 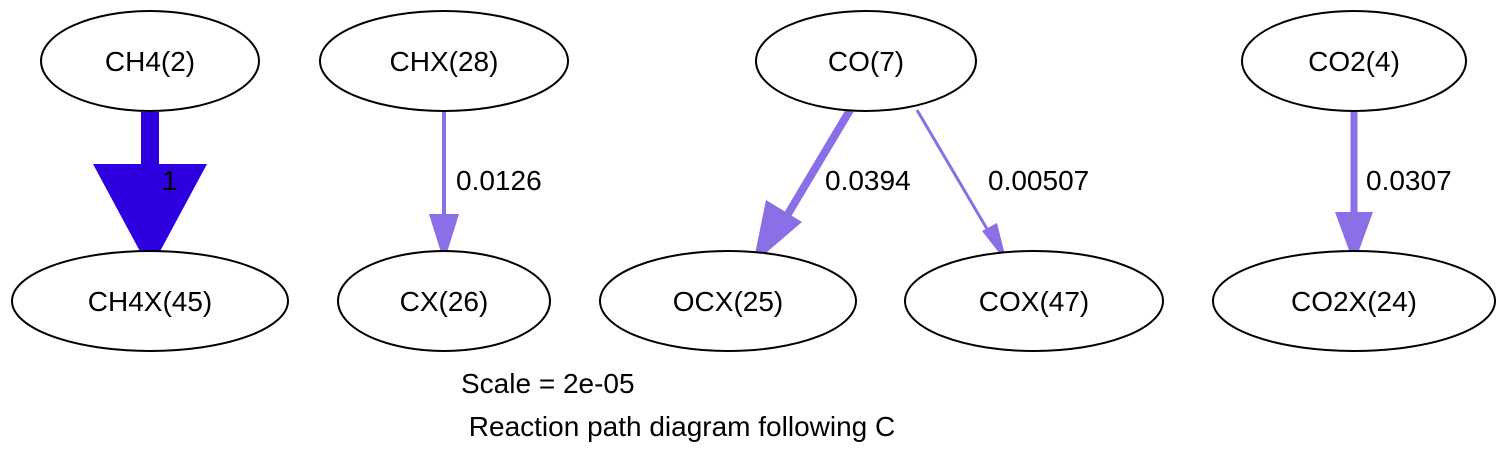 I want to click on node-cx: CX(26), so click(x=444, y=301).